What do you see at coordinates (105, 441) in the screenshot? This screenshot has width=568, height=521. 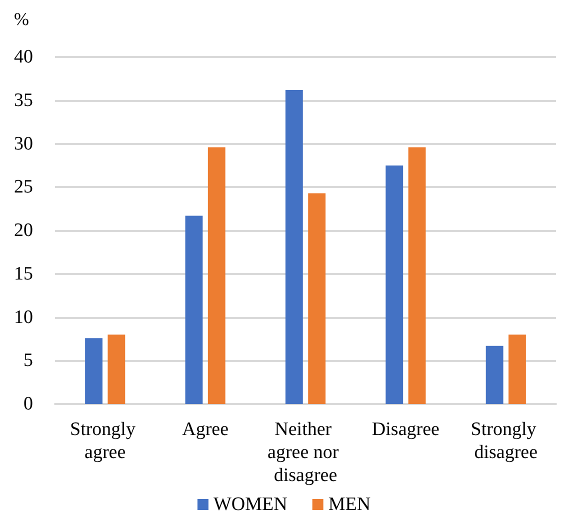 I see `x-tick-label: Strongly agree` at bounding box center [105, 441].